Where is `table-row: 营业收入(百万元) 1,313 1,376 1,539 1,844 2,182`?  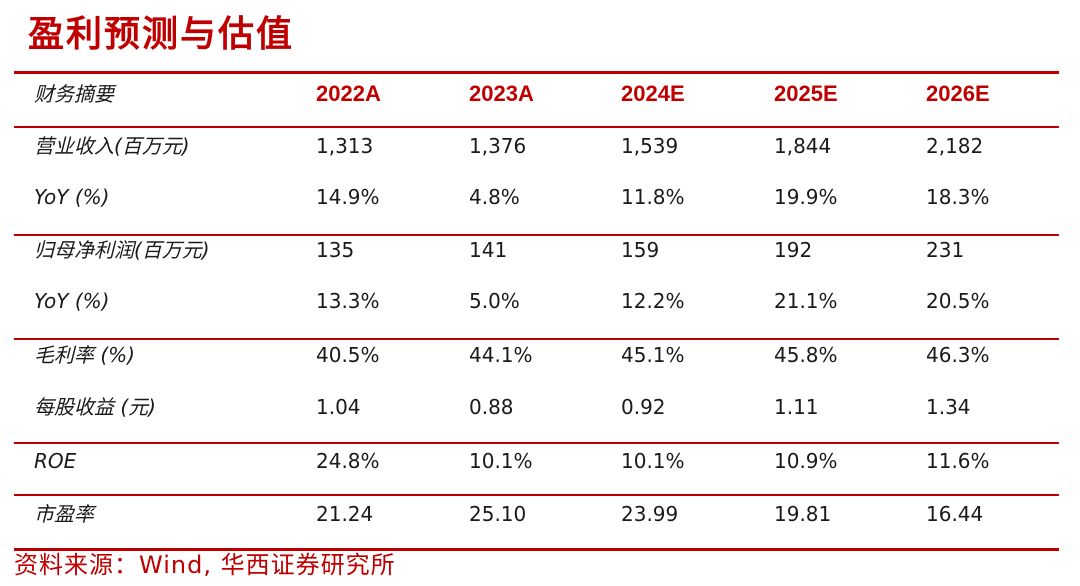 table-row: 营业收入(百万元) 1,313 1,376 1,539 1,844 2,182 is located at coordinates (536, 146).